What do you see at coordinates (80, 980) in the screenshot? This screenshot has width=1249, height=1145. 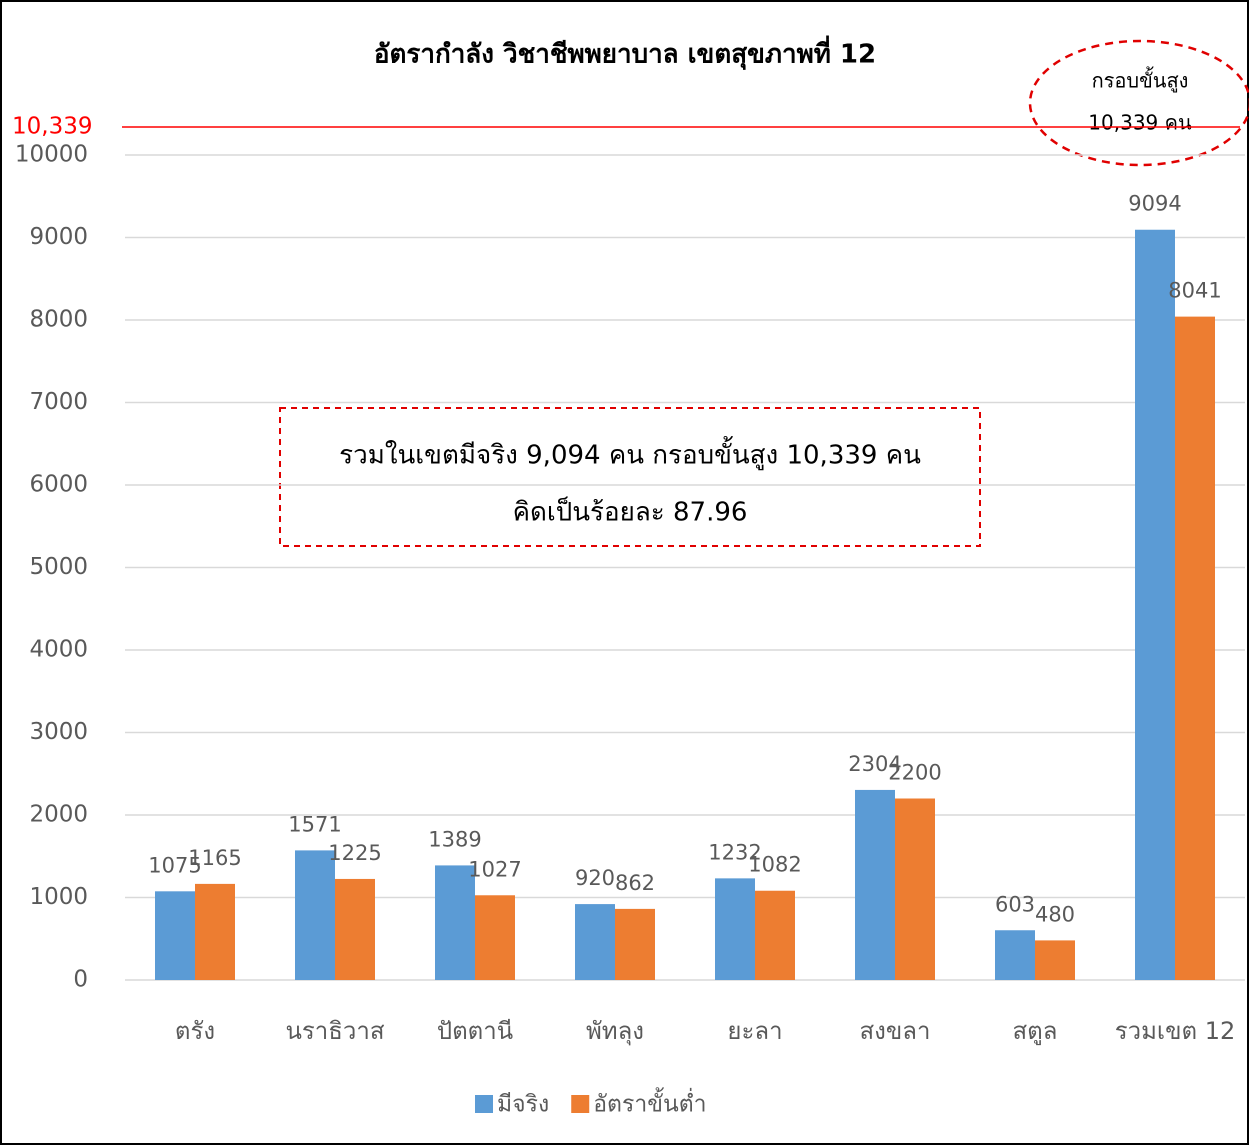 I see `y-tick-label: 0` at bounding box center [80, 980].